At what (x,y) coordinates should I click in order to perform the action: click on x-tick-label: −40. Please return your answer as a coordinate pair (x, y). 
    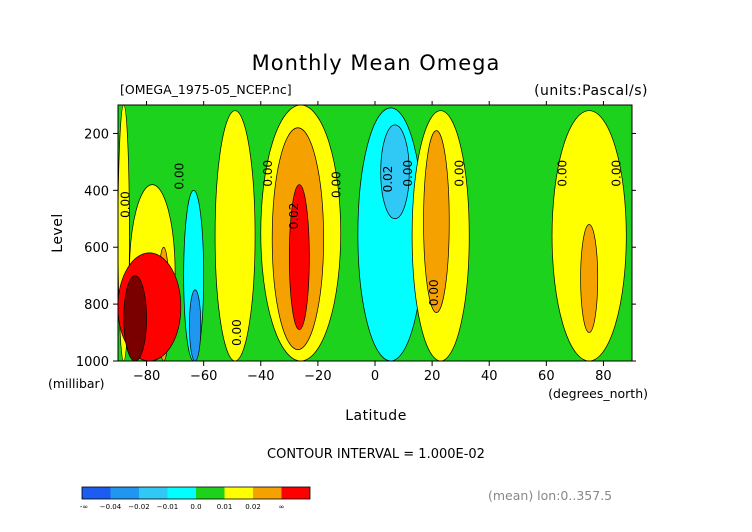
    Looking at the image, I should click on (260, 376).